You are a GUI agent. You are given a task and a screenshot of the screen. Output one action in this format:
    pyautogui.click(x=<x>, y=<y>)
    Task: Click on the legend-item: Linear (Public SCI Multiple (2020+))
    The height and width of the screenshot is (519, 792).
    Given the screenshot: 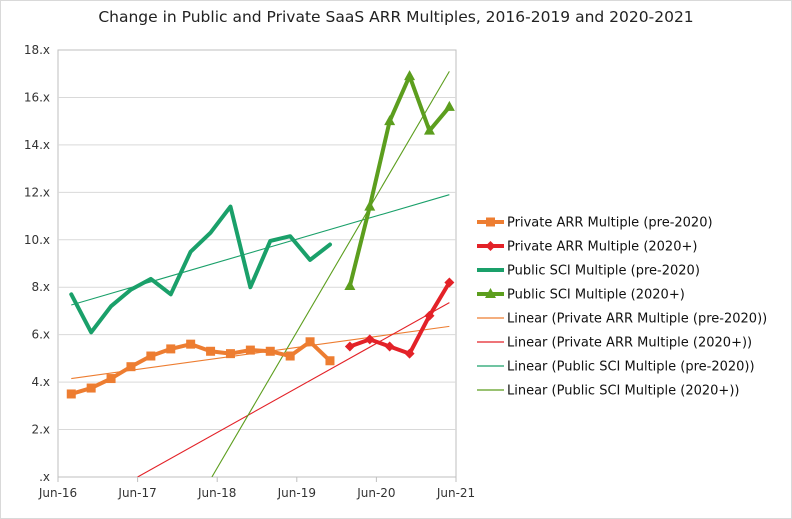 What is the action you would take?
    pyautogui.click(x=608, y=391)
    